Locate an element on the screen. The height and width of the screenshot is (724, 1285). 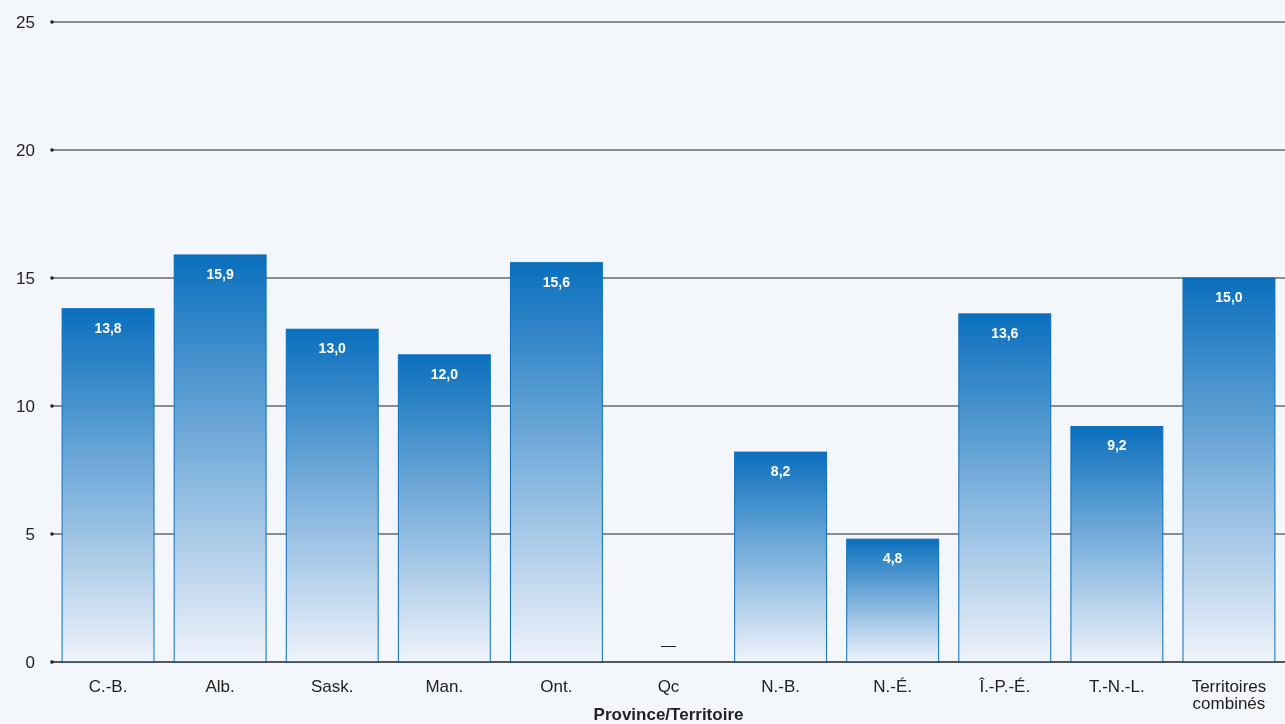
x-tick-label: Alb. is located at coordinates (220, 686).